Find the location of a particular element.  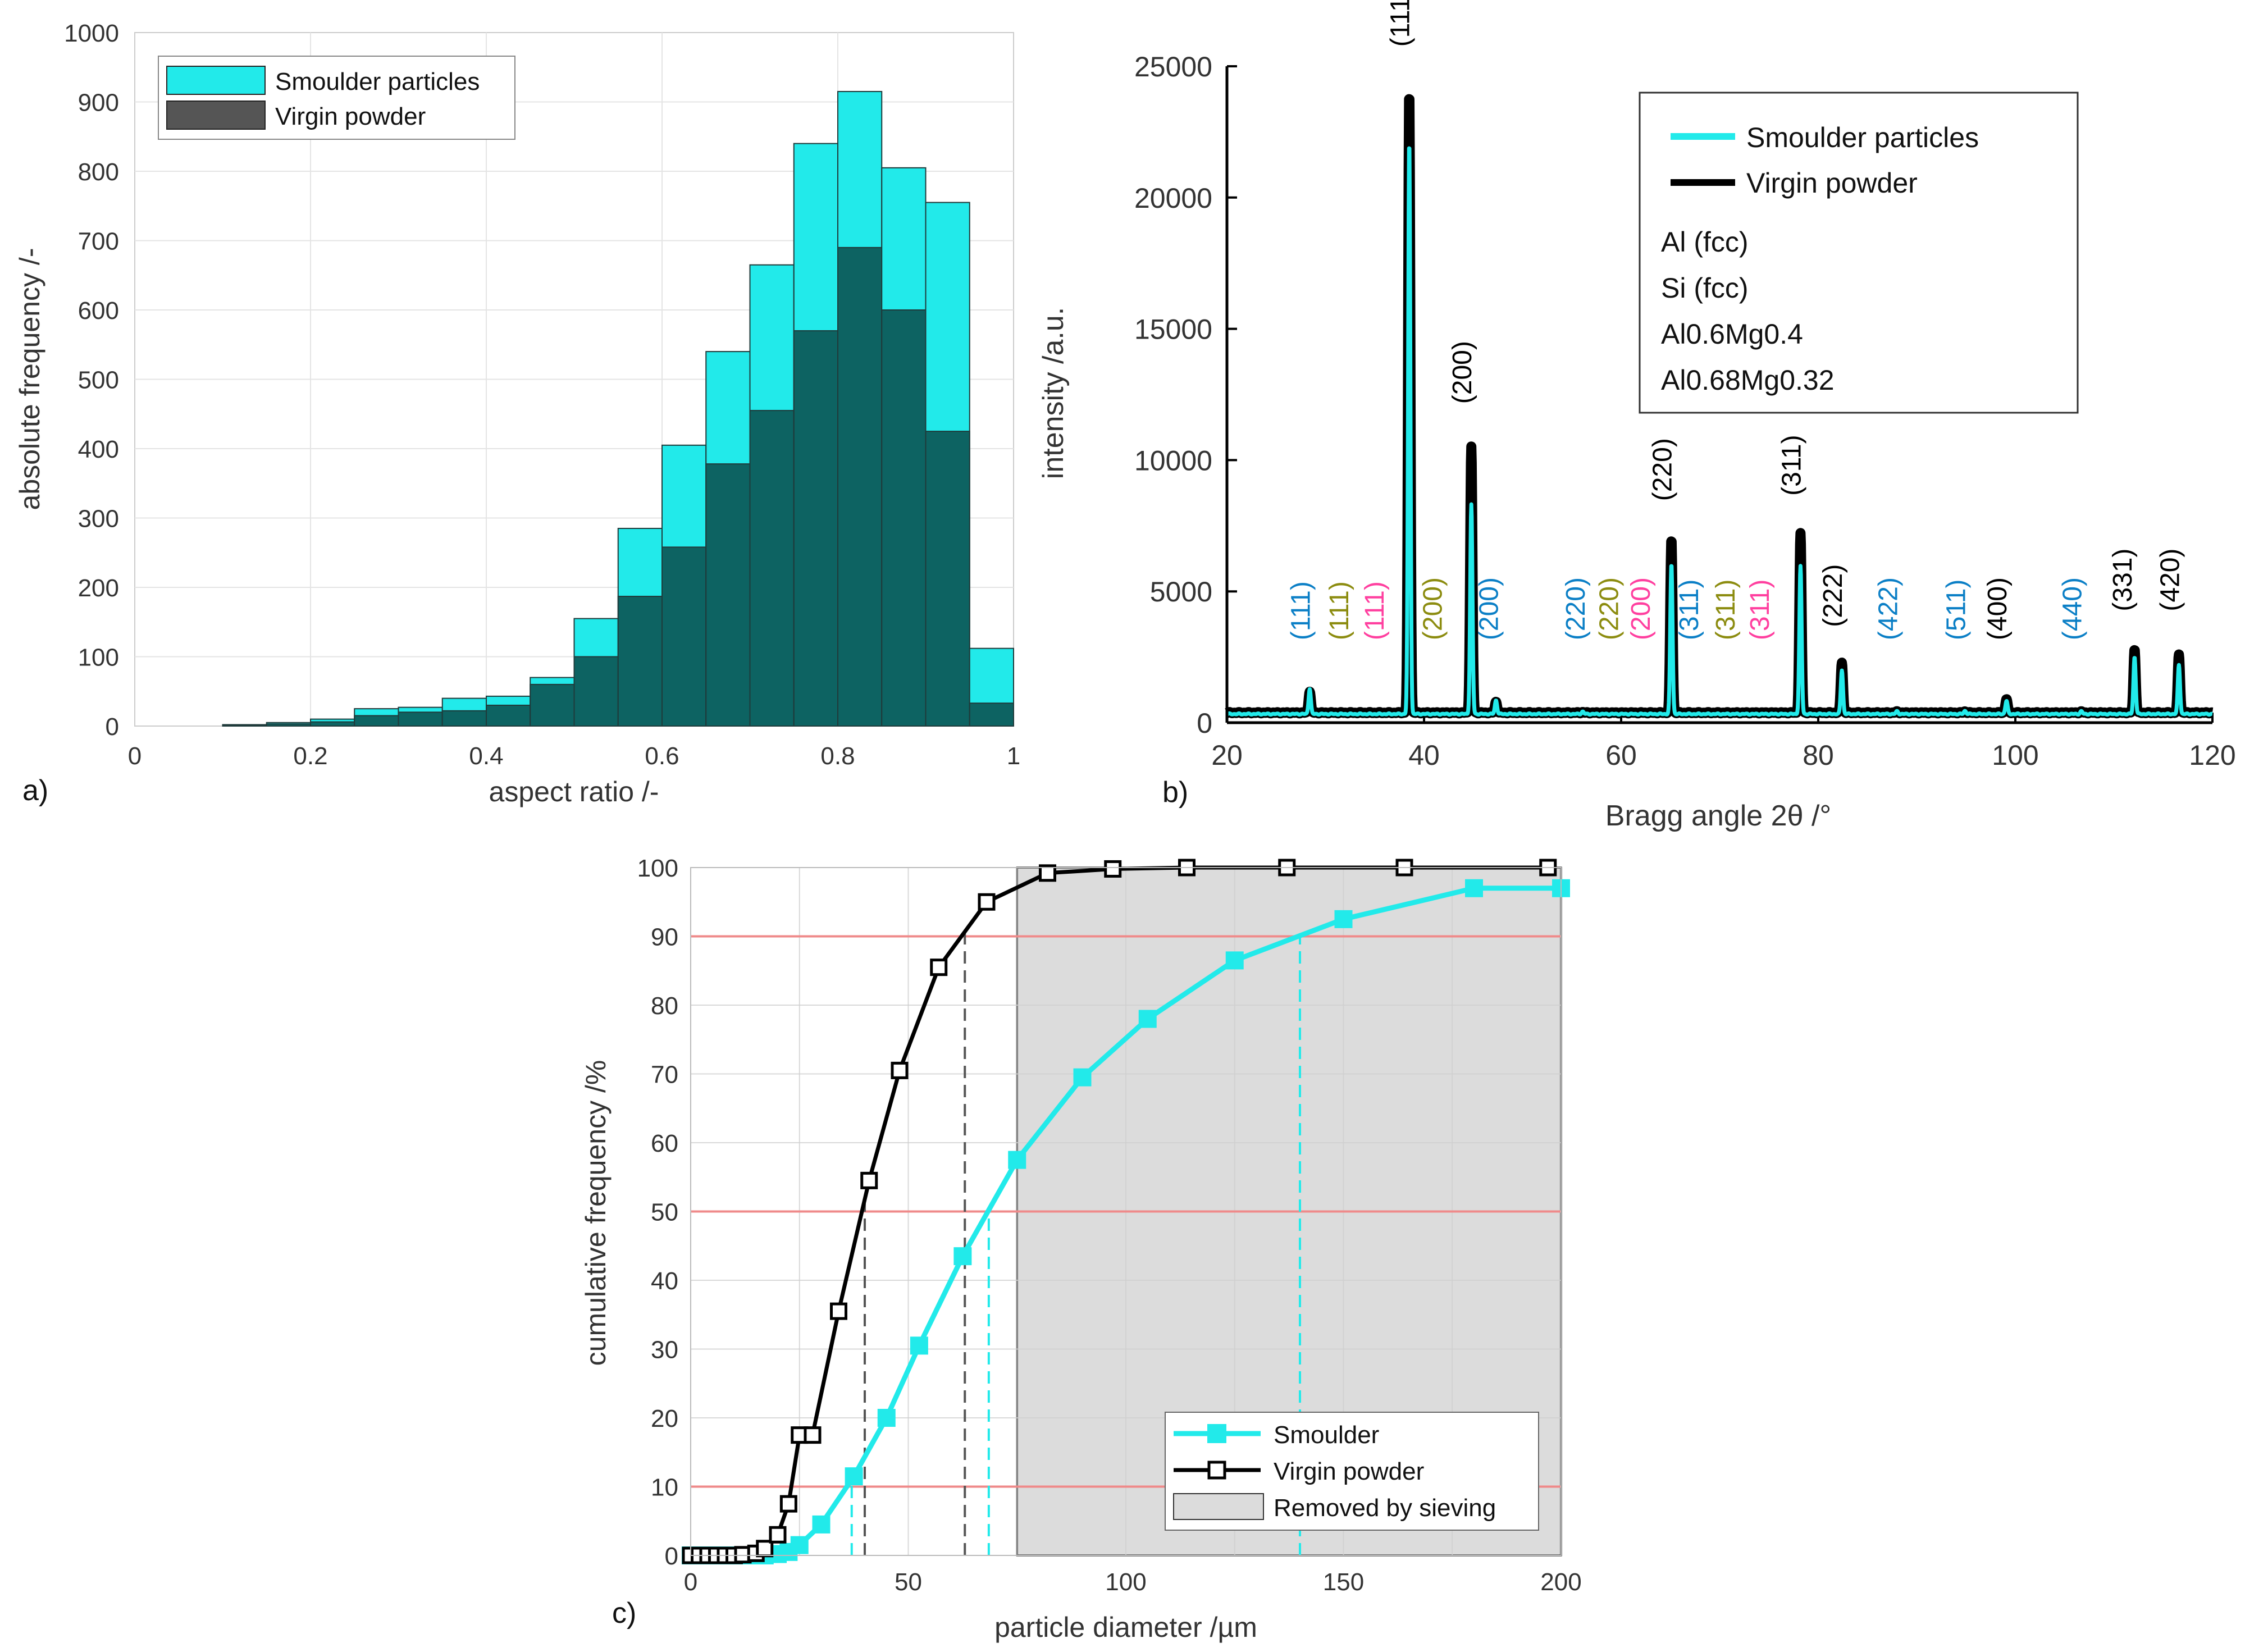

peak-label: (222) is located at coordinates (1833, 595).